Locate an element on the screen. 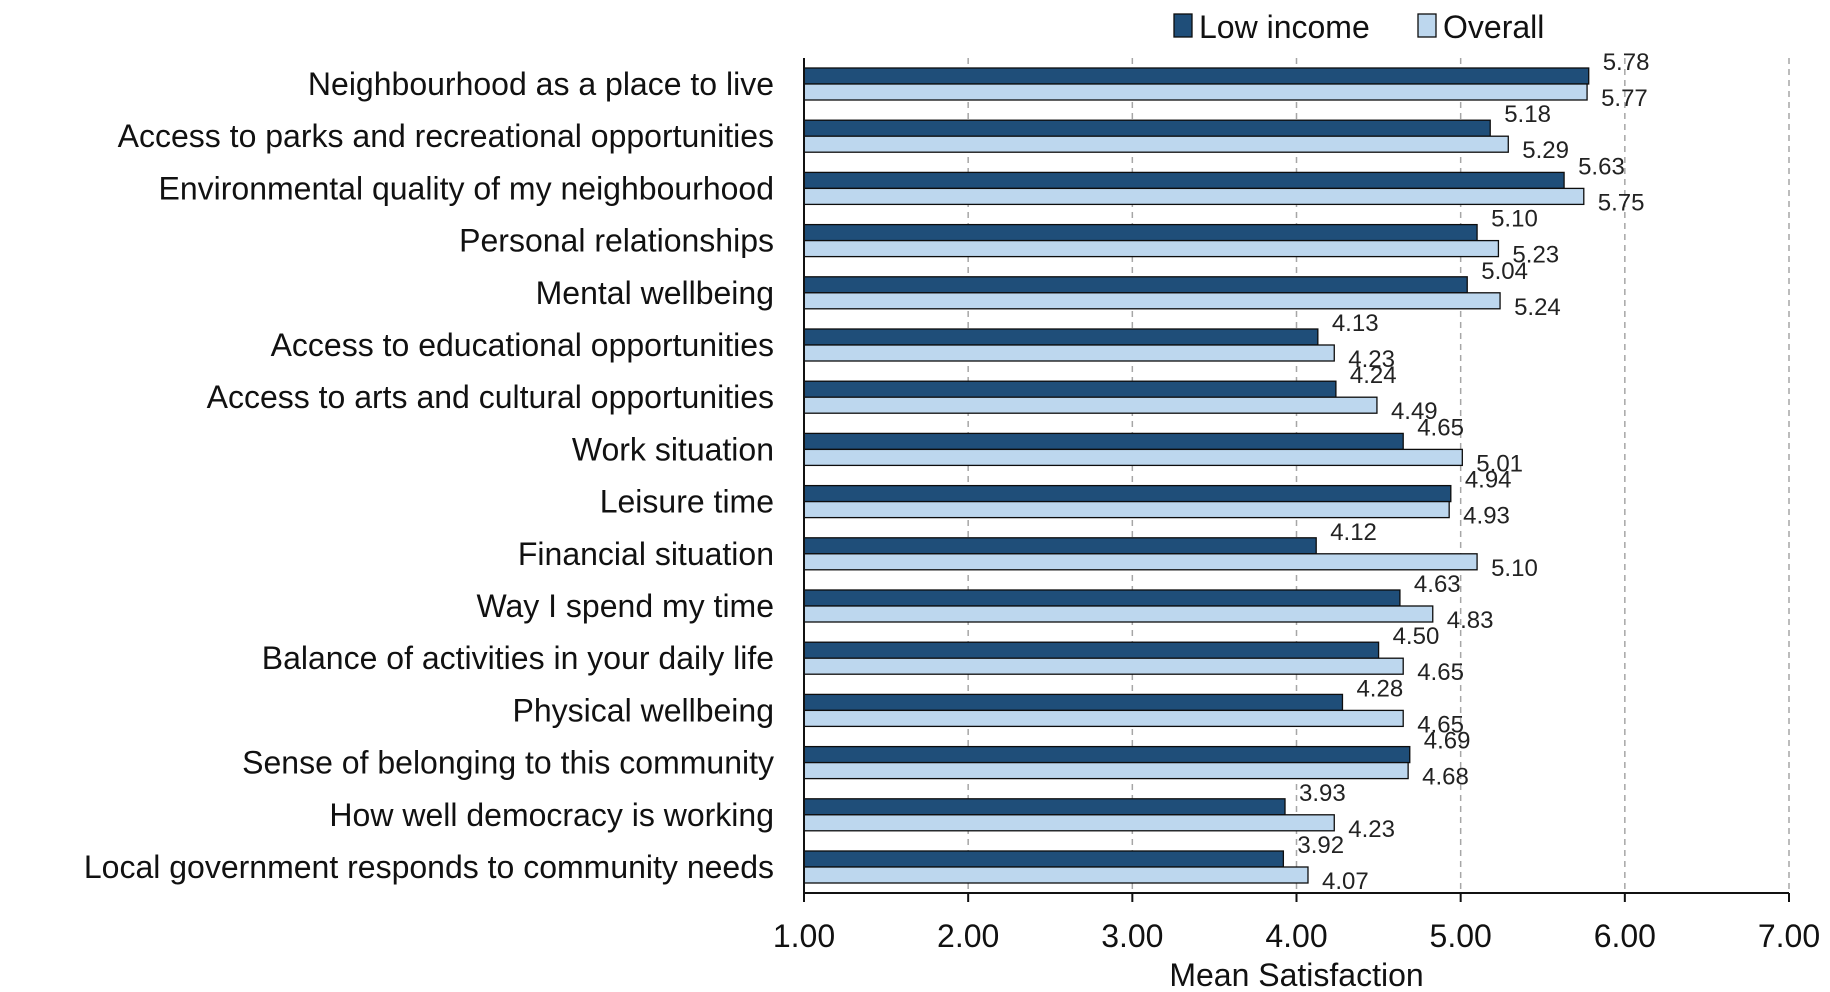 The height and width of the screenshot is (992, 1830). value-label-low-income-13: 4.69 is located at coordinates (1447, 741).